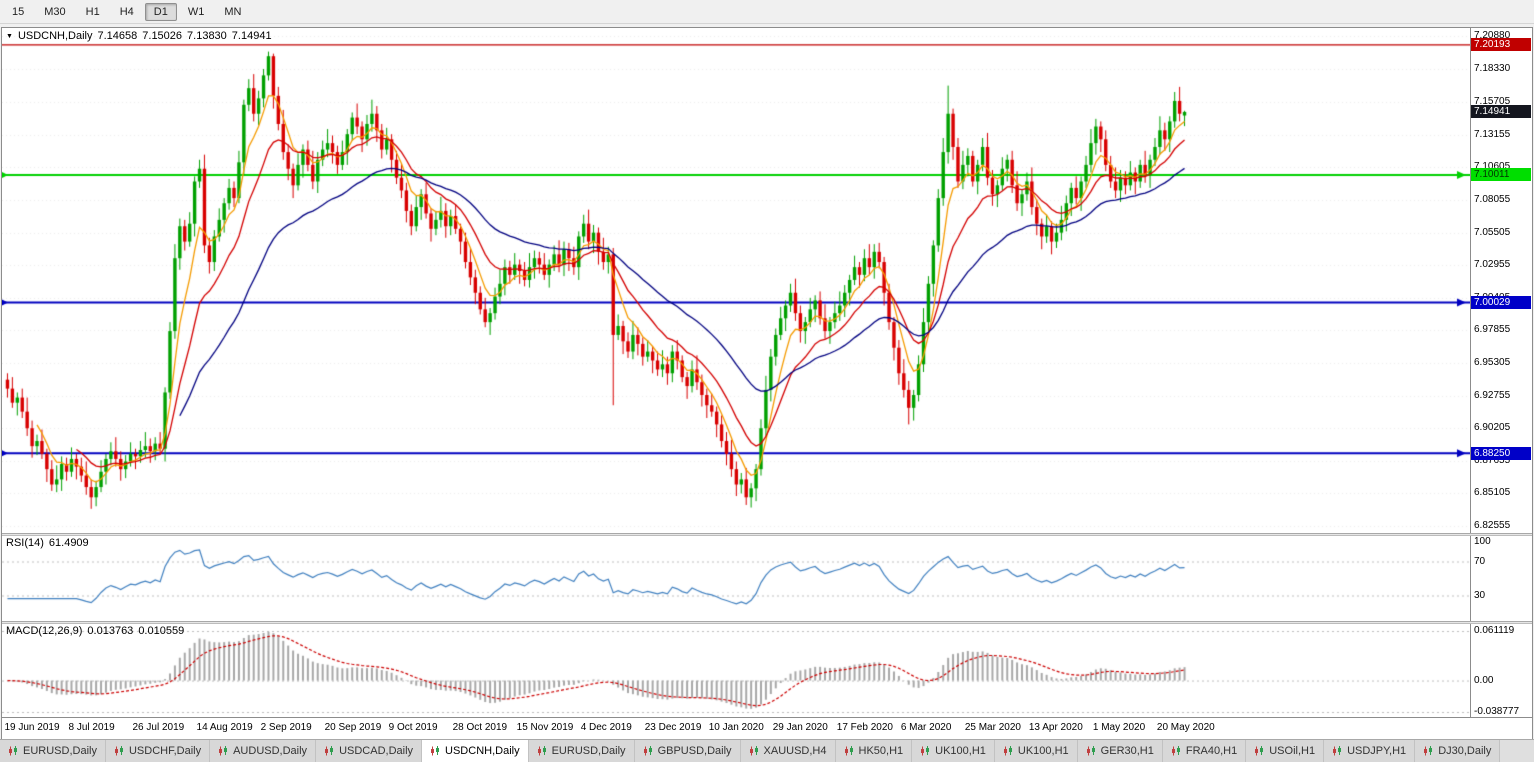 This screenshot has width=1534, height=762. Describe the element at coordinates (1127, 751) in the screenshot. I see `chart-tab-label: GER30,H1` at that location.